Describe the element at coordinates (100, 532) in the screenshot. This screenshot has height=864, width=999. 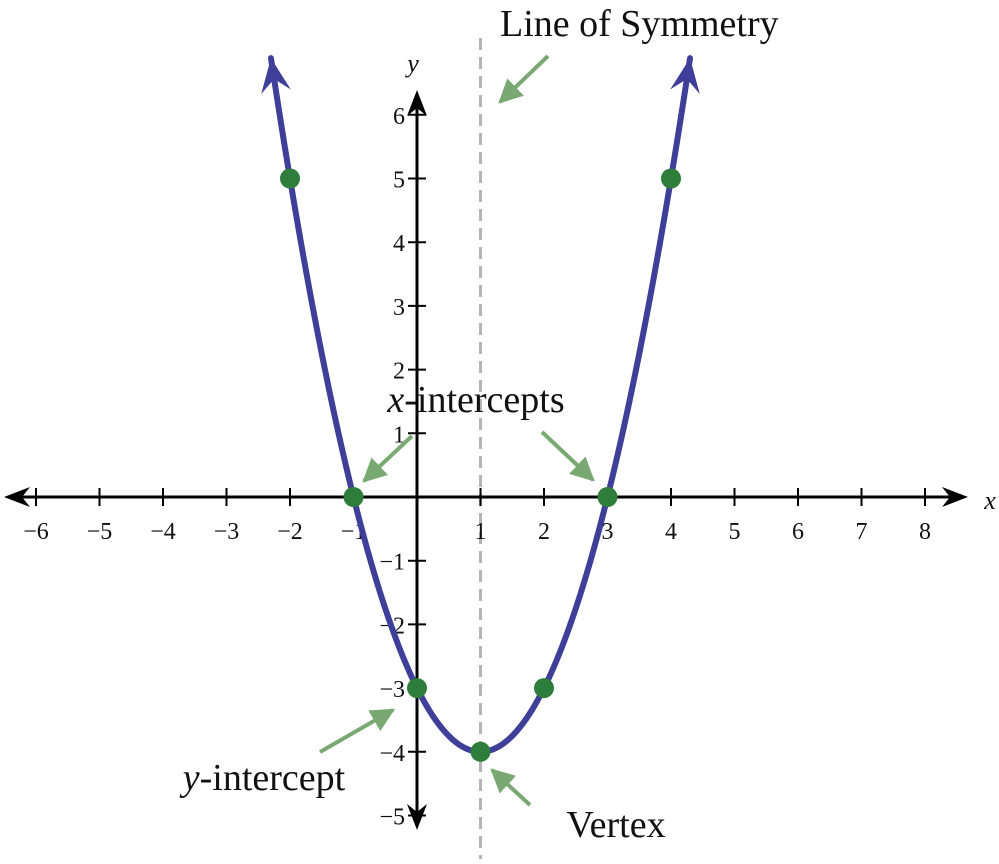
I see `x-tick-label: −5` at that location.